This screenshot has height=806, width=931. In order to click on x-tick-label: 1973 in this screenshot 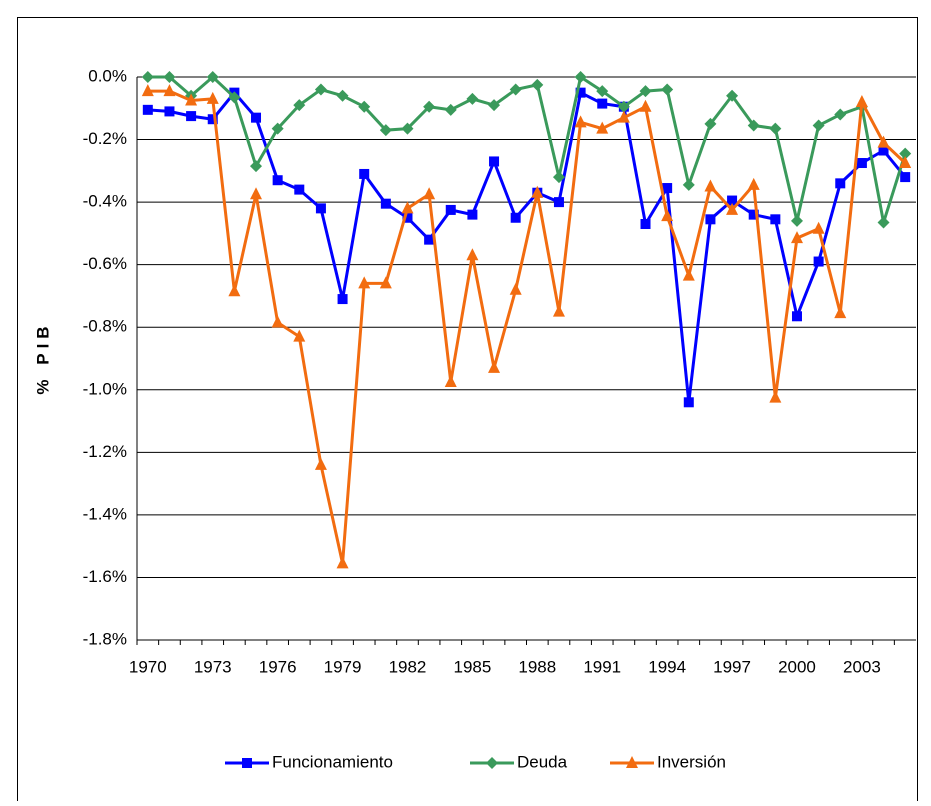, I will do `click(213, 666)`.